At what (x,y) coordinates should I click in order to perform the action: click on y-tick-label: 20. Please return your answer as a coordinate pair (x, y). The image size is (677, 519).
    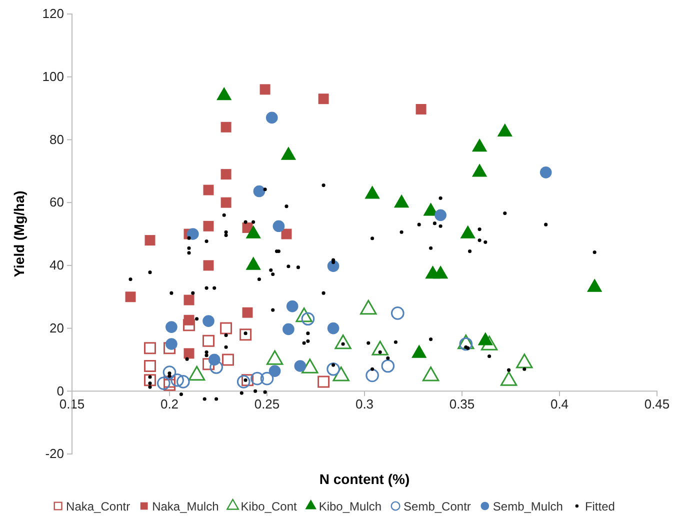
    Looking at the image, I should click on (57, 328).